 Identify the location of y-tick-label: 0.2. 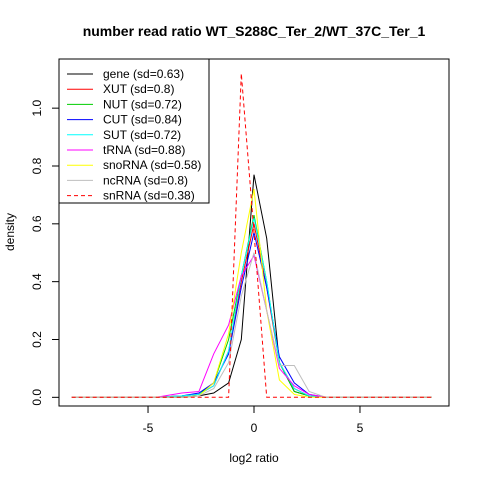
(37, 339).